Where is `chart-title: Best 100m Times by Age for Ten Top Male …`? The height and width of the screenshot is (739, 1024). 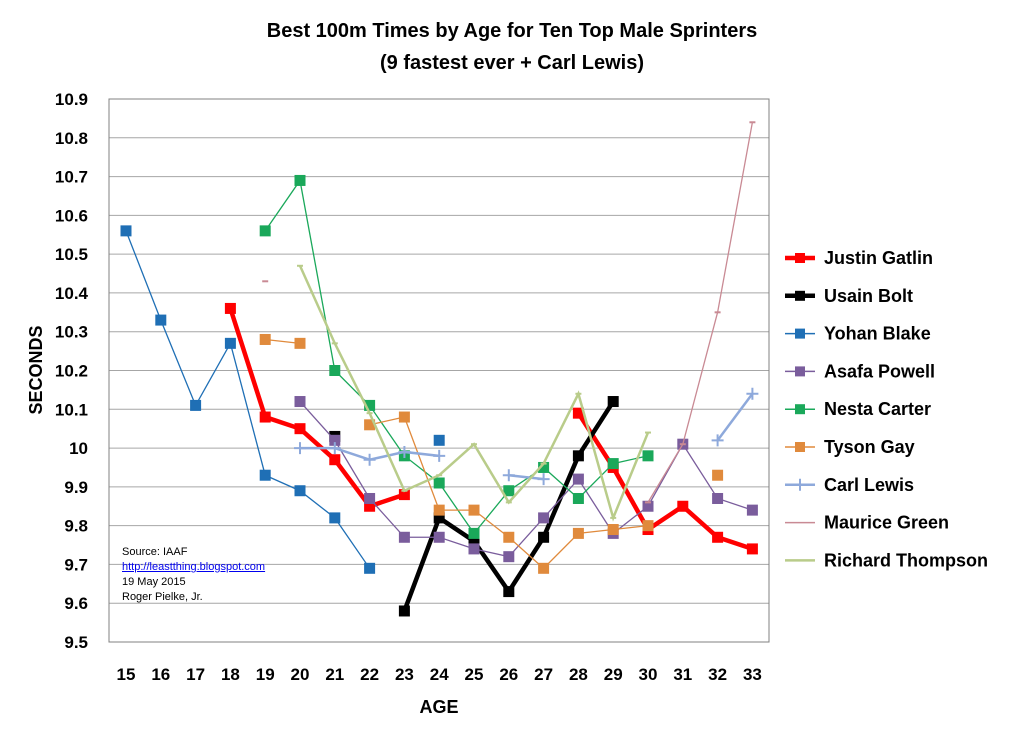
chart-title: Best 100m Times by Age for Ten Top Male … is located at coordinates (512, 31).